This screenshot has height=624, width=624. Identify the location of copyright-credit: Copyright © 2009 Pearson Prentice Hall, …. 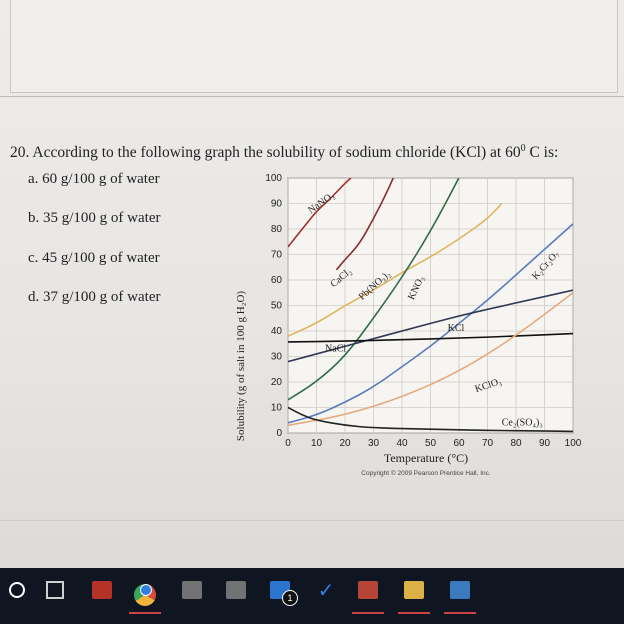
(426, 473).